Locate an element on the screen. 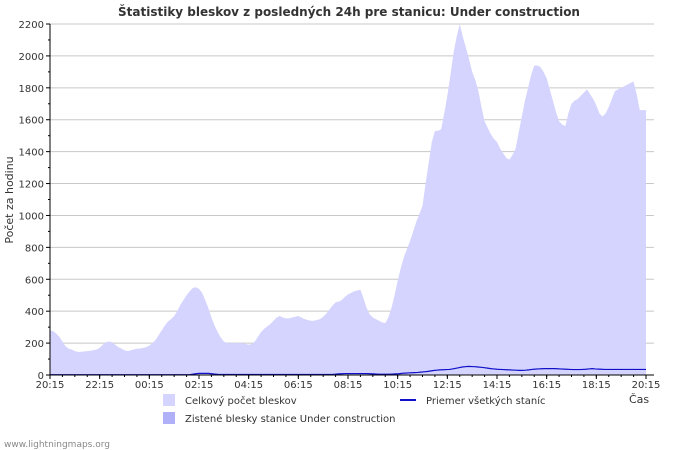  x-axis-label: Čas is located at coordinates (639, 399).